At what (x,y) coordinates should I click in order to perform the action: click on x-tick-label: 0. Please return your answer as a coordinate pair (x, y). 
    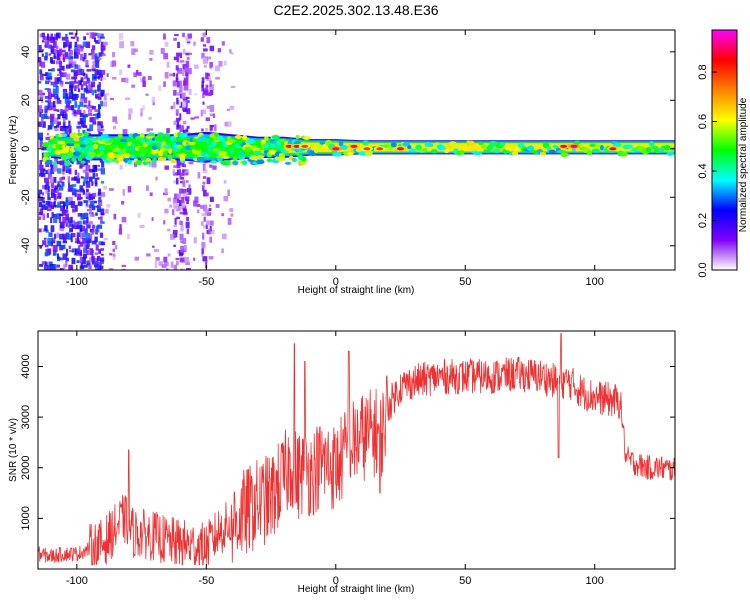
    Looking at the image, I should click on (336, 581).